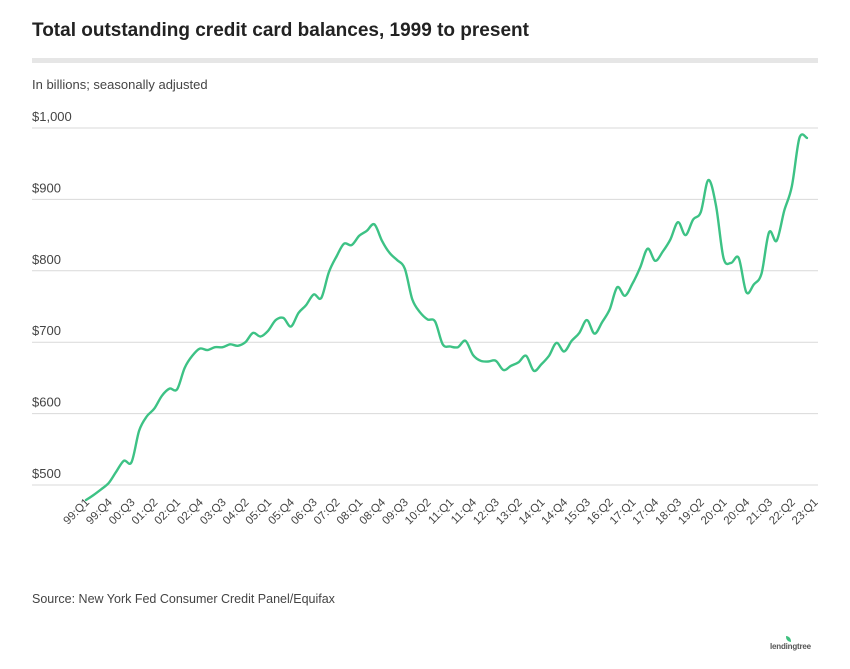 The height and width of the screenshot is (669, 850). I want to click on y-tick-label: $500, so click(46, 473).